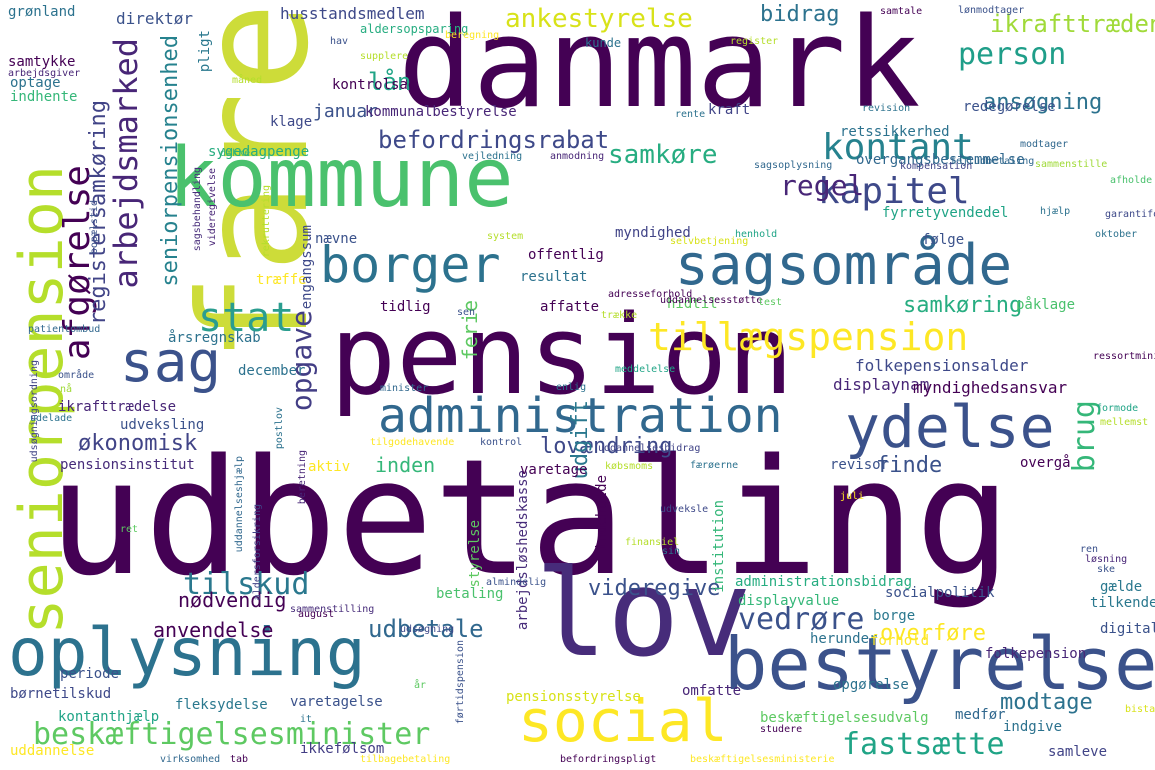 The height and width of the screenshot is (770, 1155). Describe the element at coordinates (117, 407) in the screenshot. I see `word-93: ikrafttrædelse` at that location.